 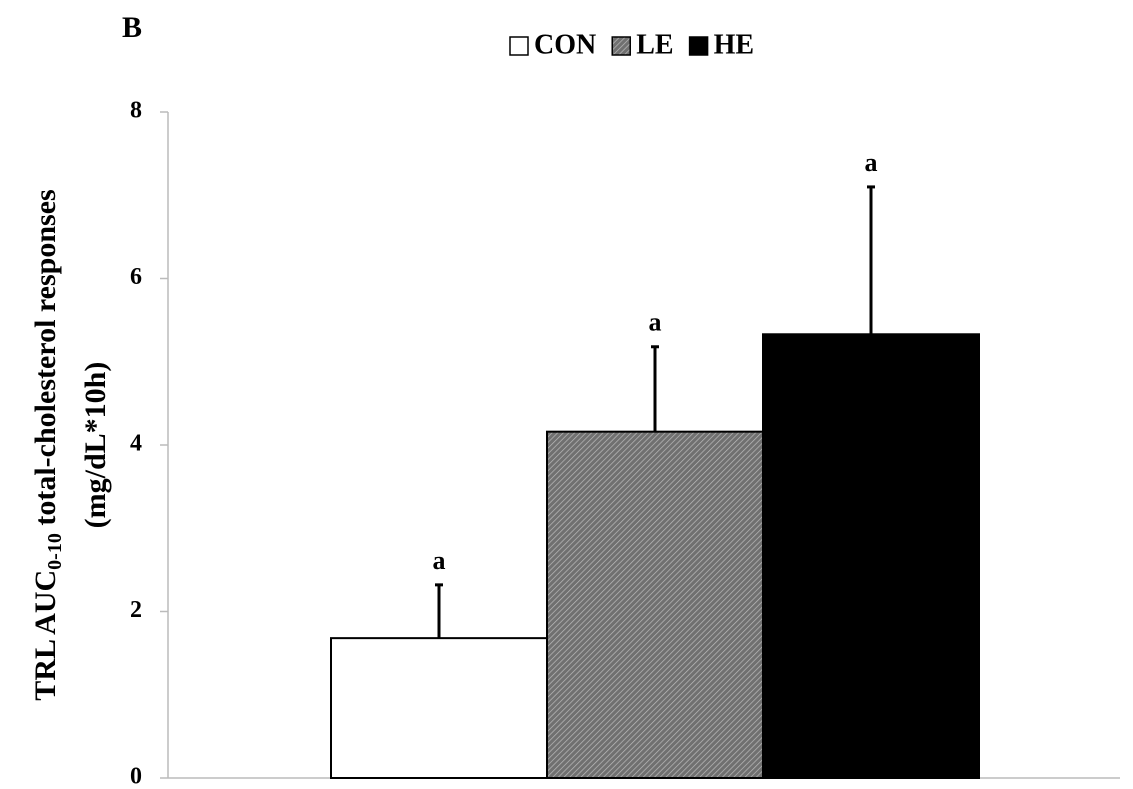 What do you see at coordinates (136, 776) in the screenshot?
I see `y-tick-label: 0` at bounding box center [136, 776].